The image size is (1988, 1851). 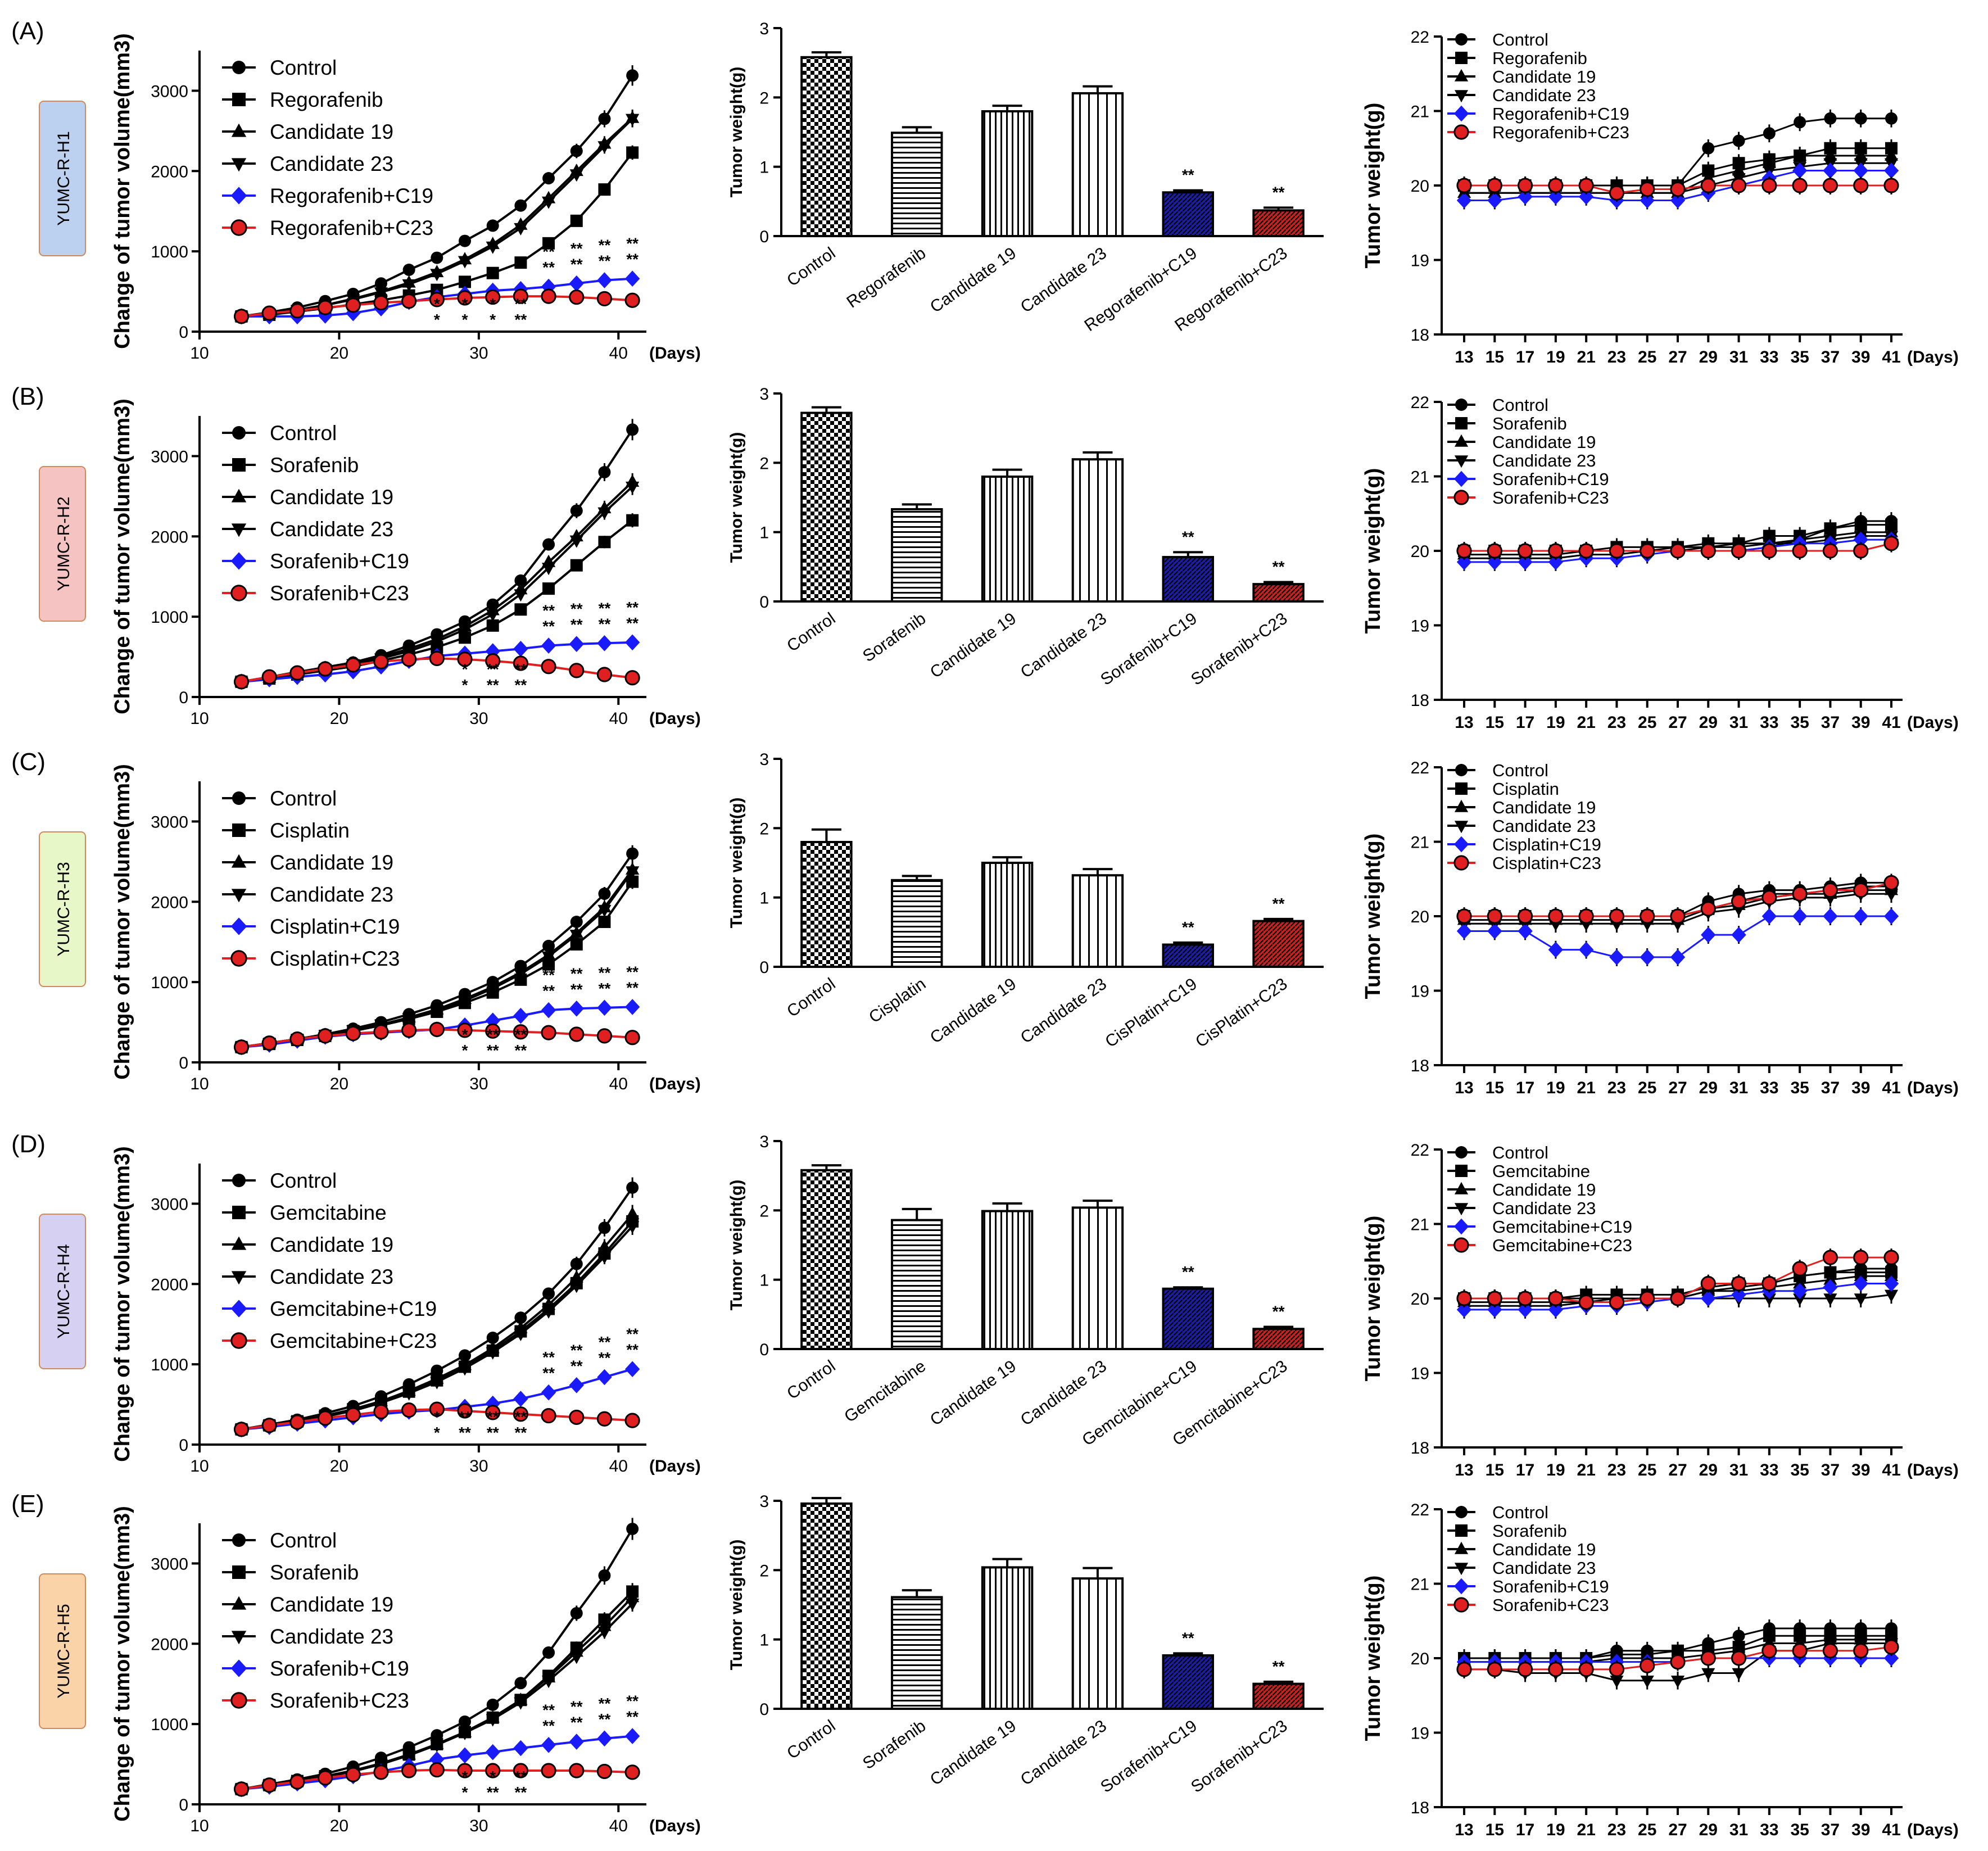 I want to click on bw-xtick-label: 39, so click(x=1860, y=1470).